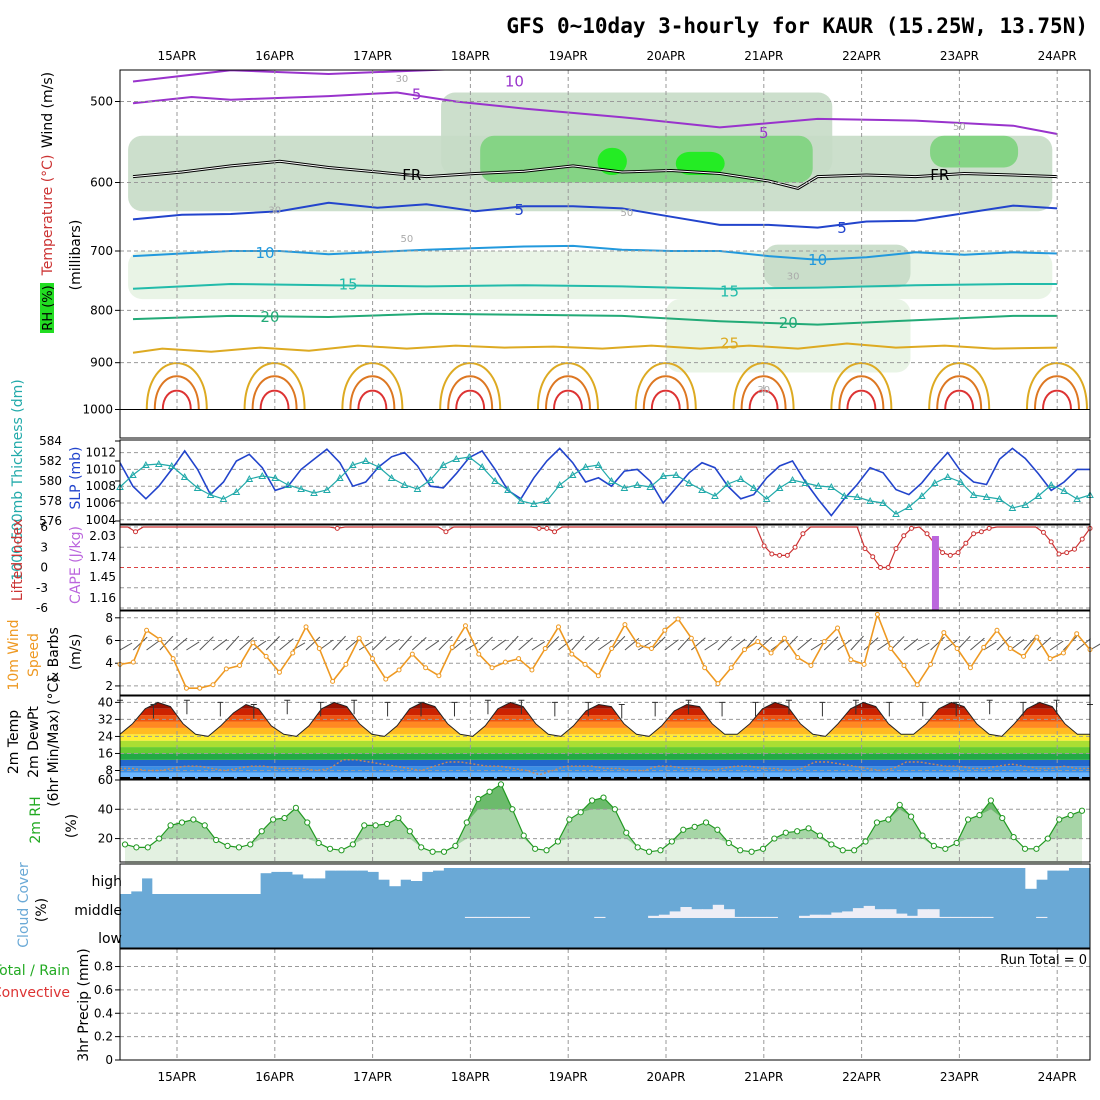 The height and width of the screenshot is (1100, 1100). What do you see at coordinates (176, 1077) in the screenshot?
I see `date-label-bottom: 15APR` at bounding box center [176, 1077].